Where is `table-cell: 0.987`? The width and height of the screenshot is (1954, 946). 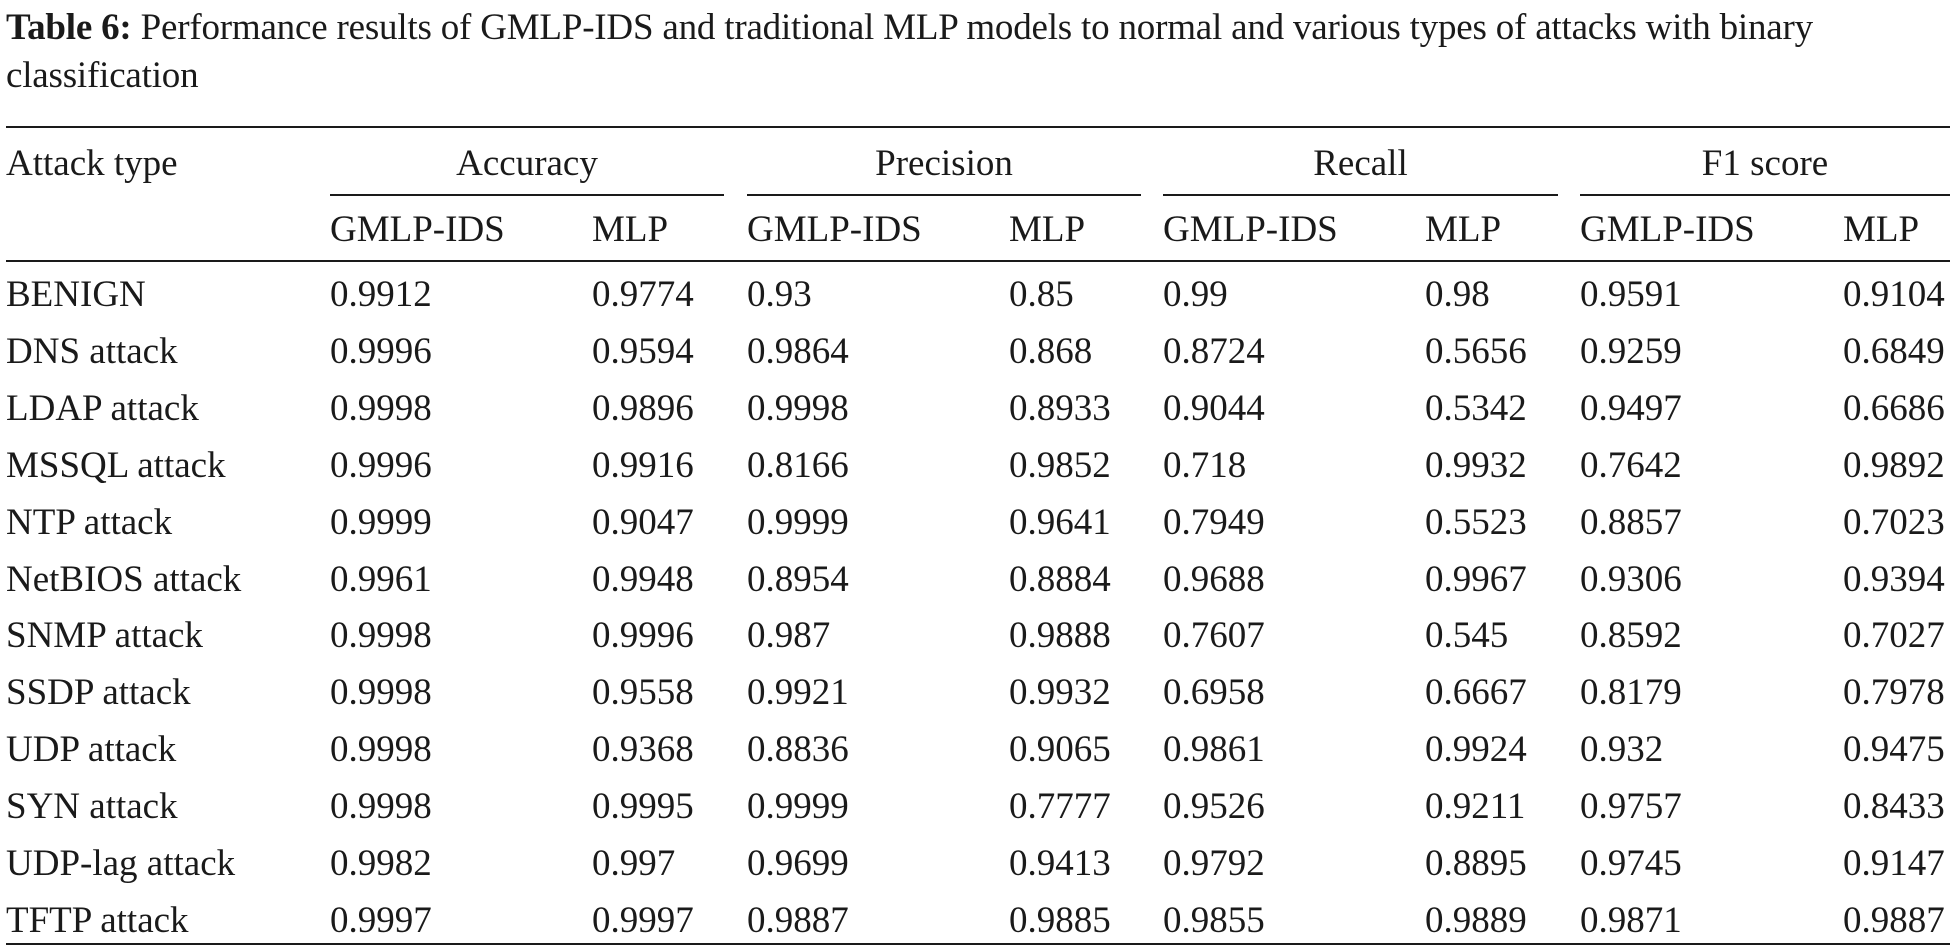 table-cell: 0.987 is located at coordinates (789, 635).